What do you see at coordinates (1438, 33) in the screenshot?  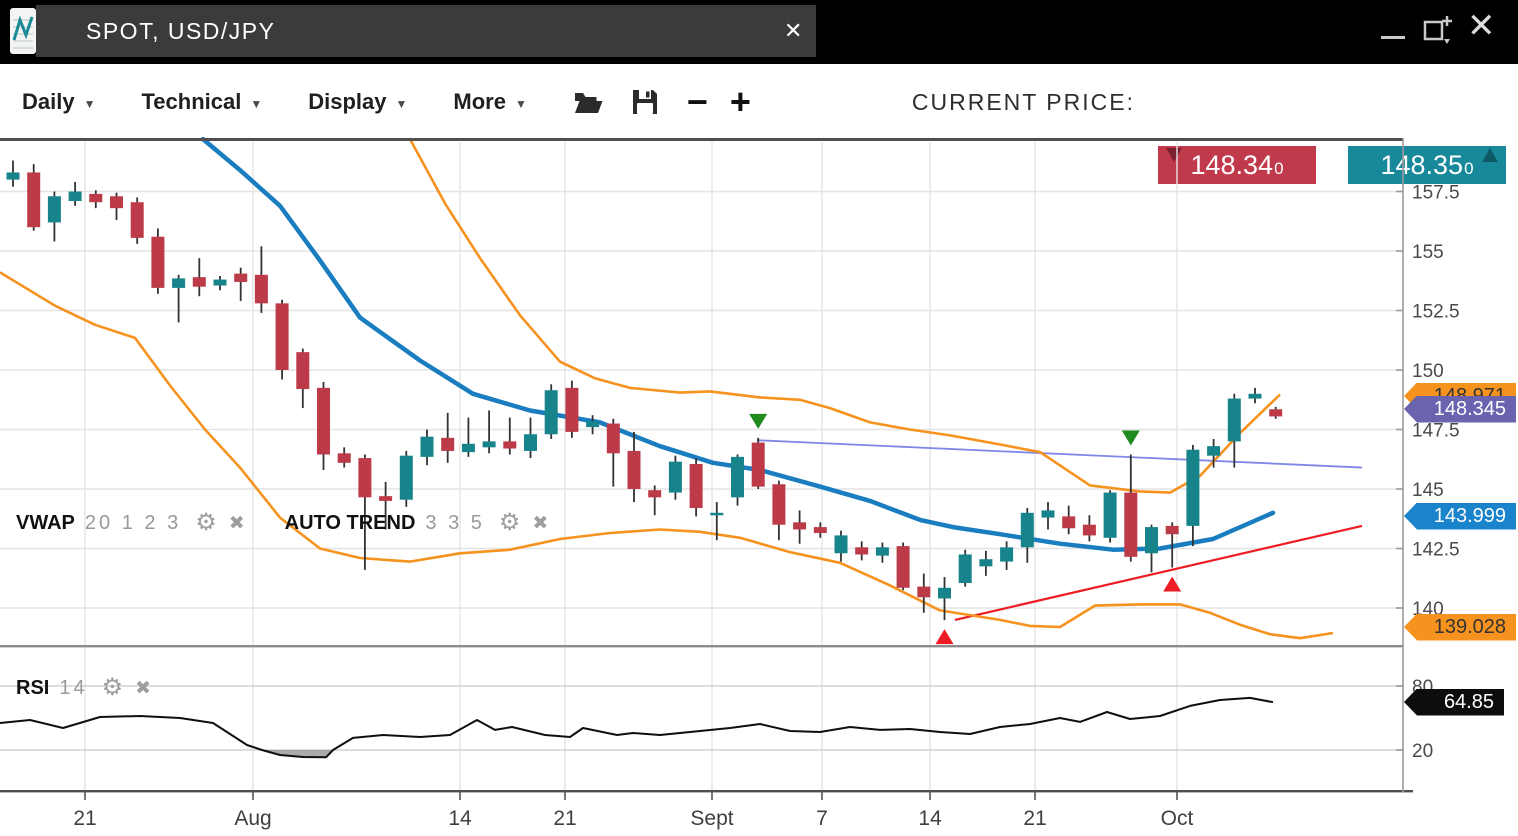 I see `popout-icon` at bounding box center [1438, 33].